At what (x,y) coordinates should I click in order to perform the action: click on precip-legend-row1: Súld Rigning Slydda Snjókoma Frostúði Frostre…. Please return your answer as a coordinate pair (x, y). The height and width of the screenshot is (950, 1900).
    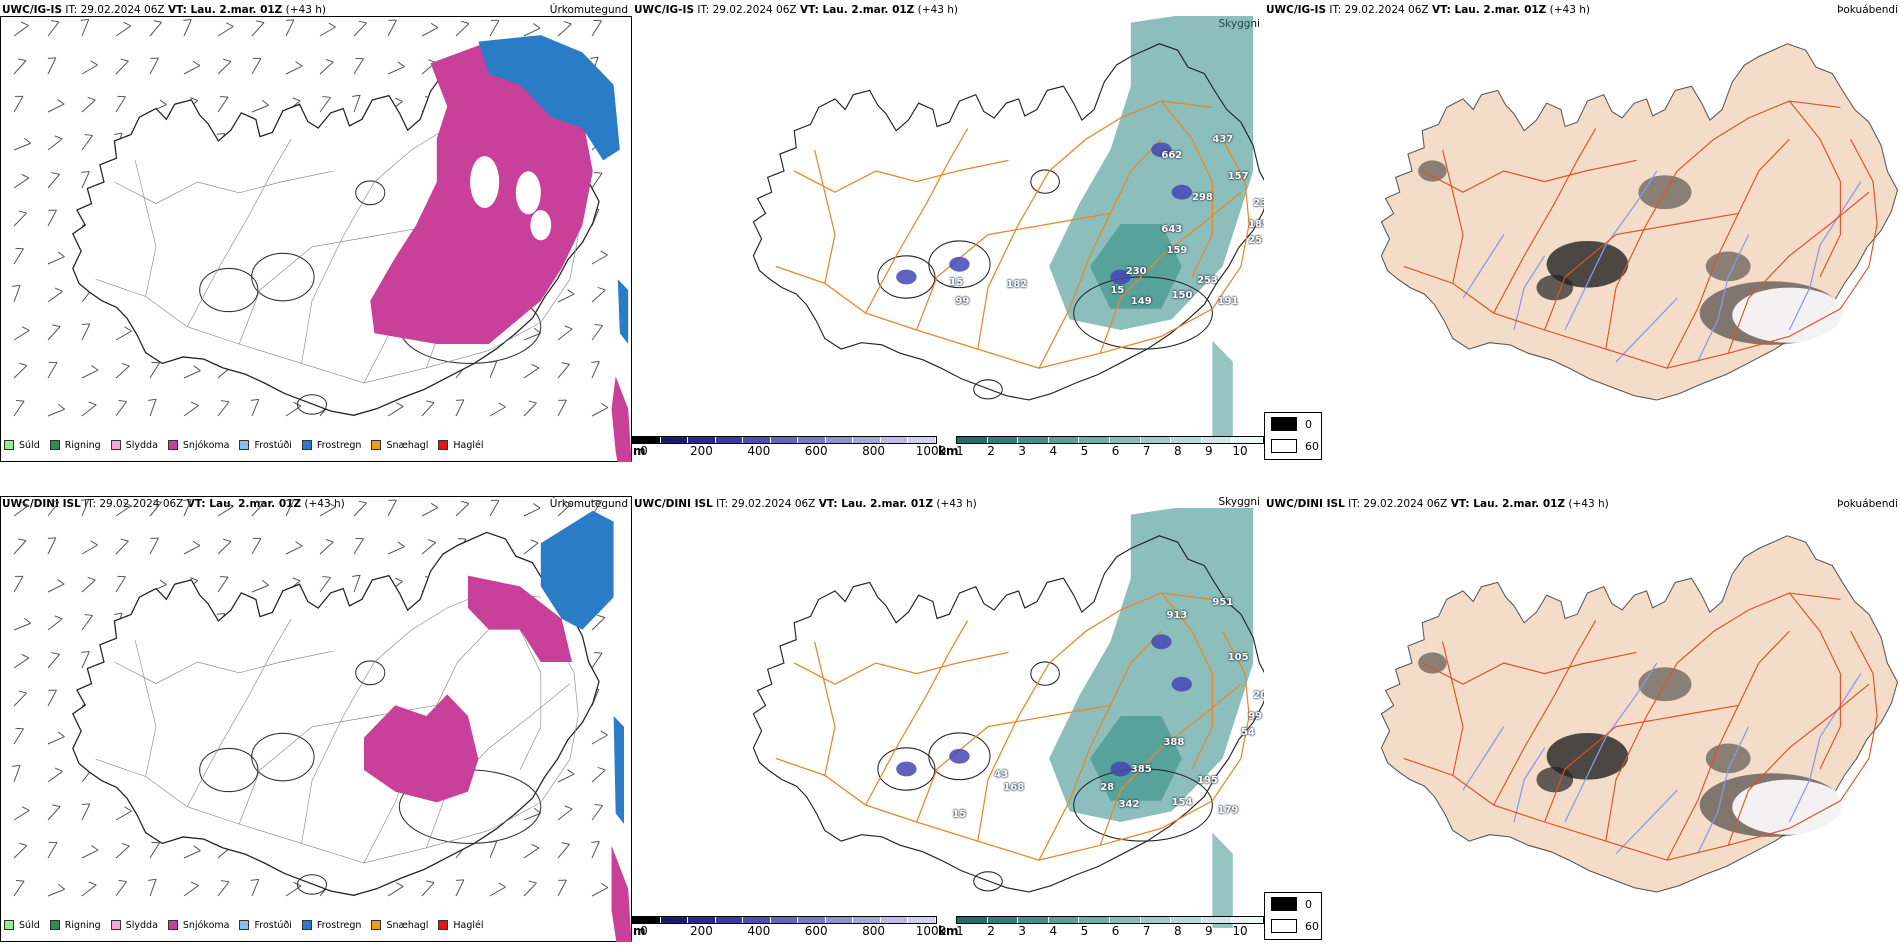
    Looking at the image, I should click on (244, 445).